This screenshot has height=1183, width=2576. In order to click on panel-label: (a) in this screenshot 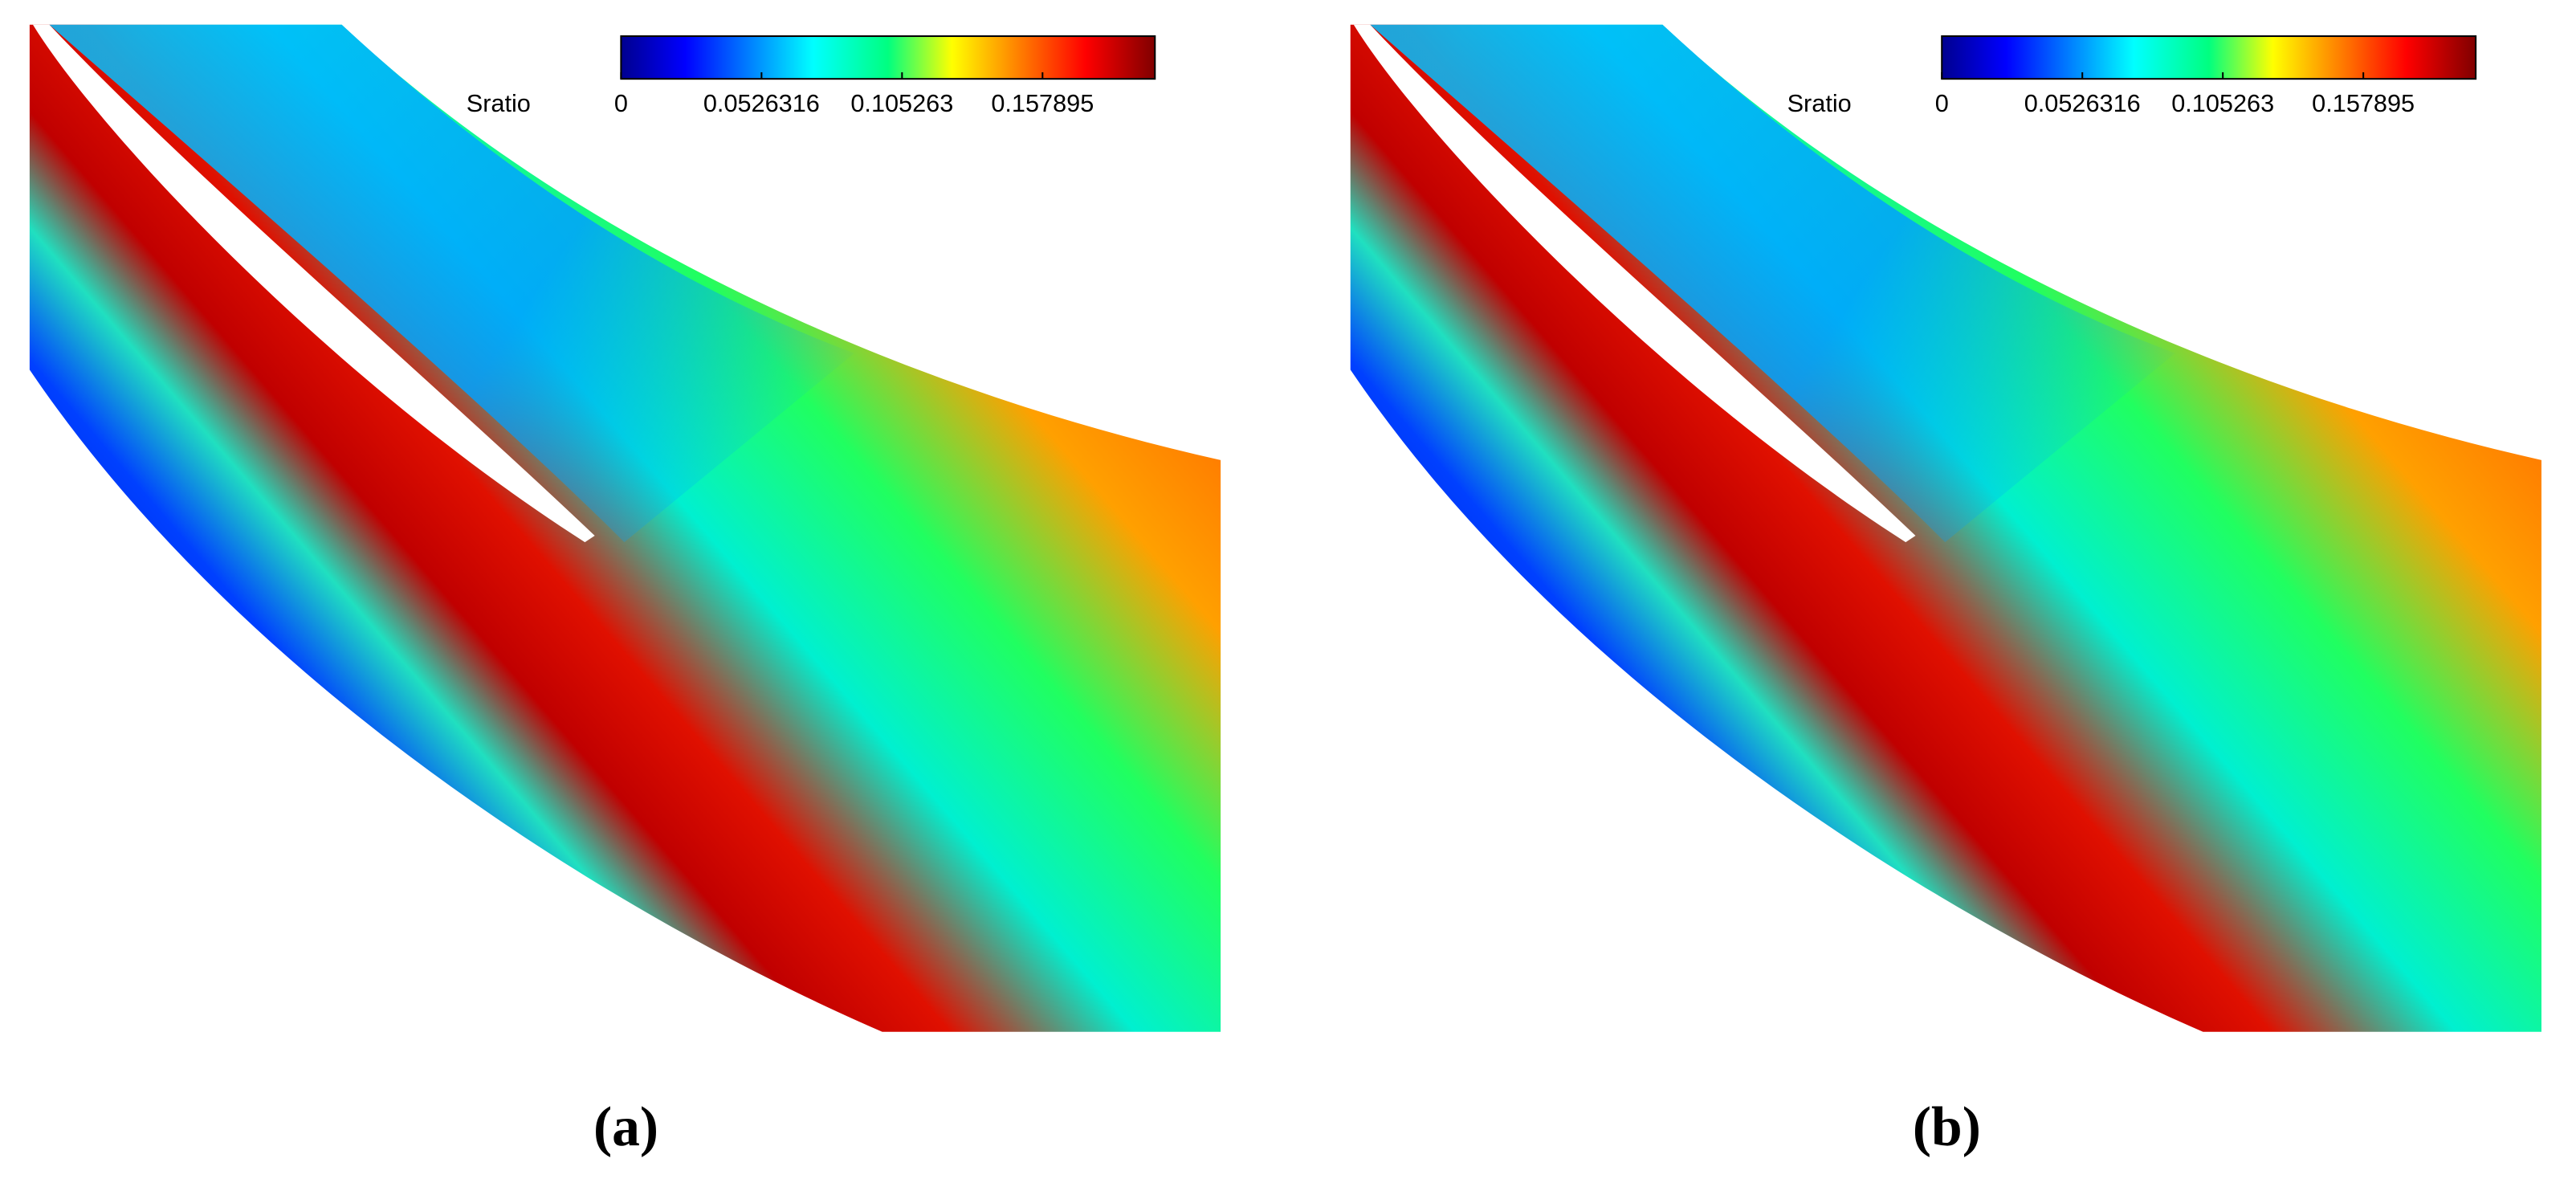, I will do `click(625, 1127)`.